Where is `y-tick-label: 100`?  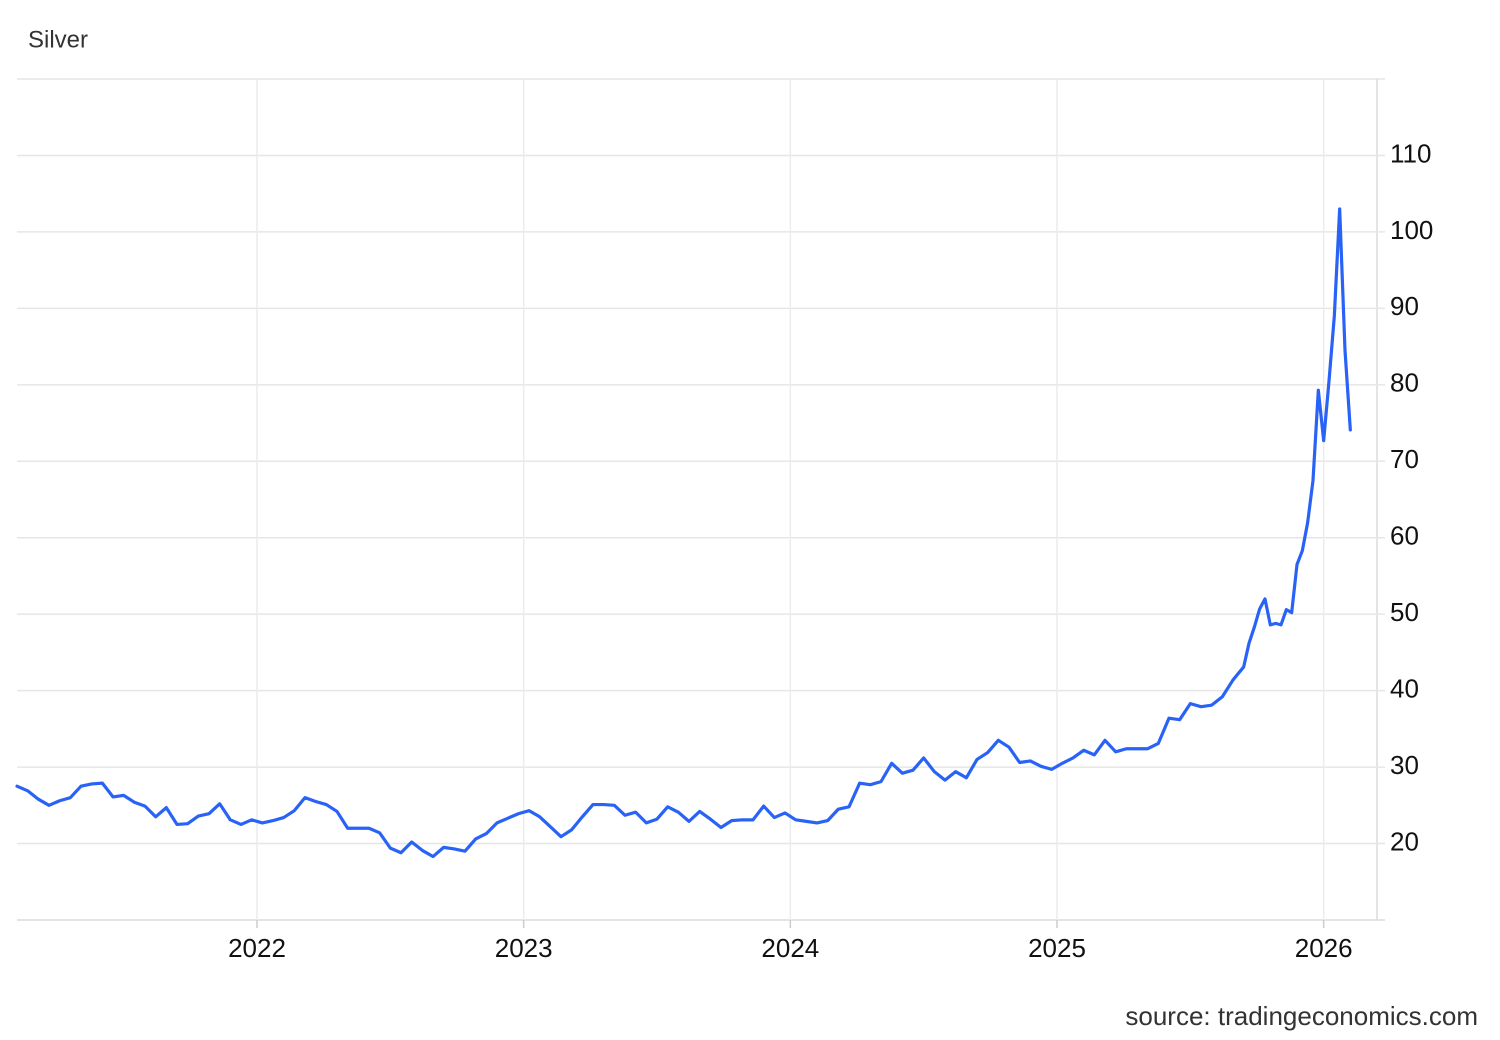 y-tick-label: 100 is located at coordinates (1411, 230).